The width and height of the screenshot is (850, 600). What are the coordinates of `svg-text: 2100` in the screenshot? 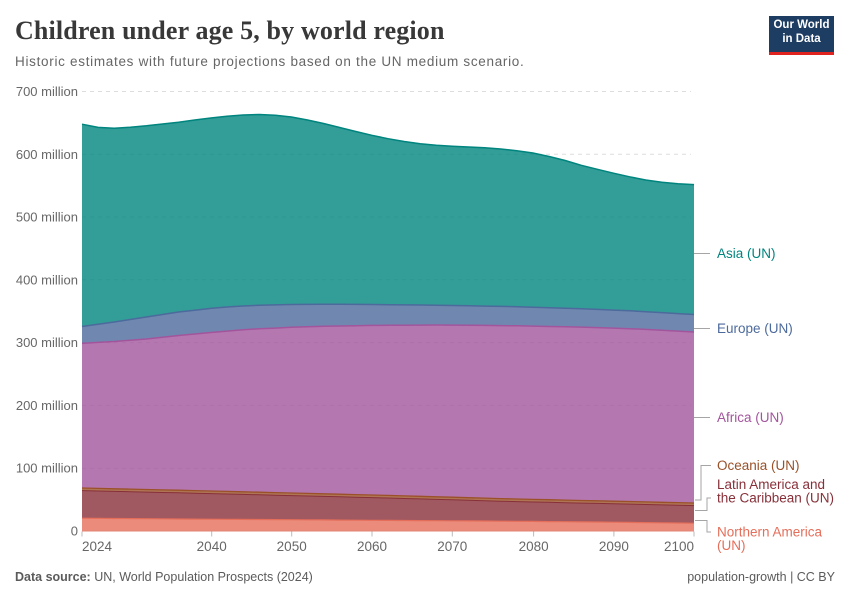 It's located at (679, 546).